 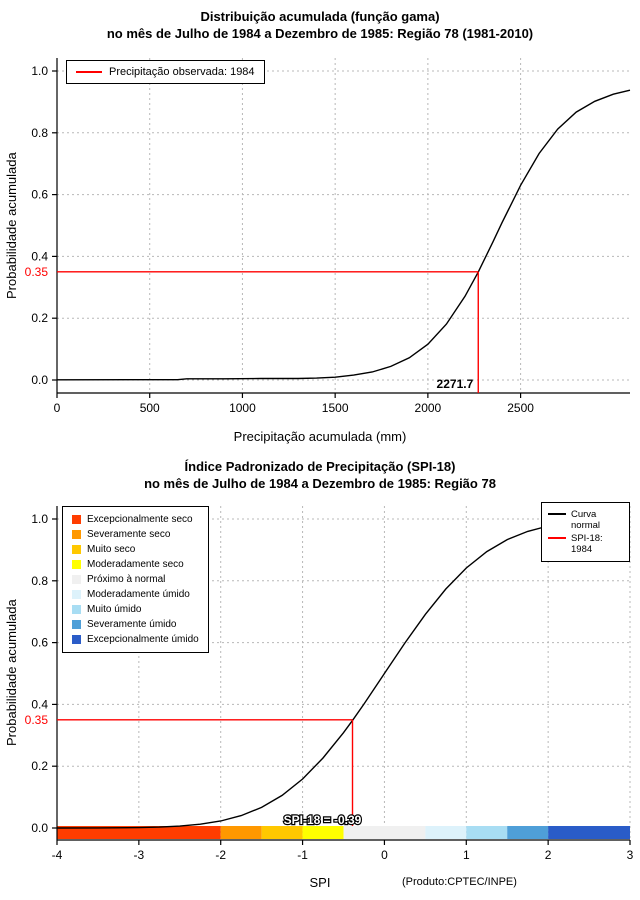 What do you see at coordinates (320, 16) in the screenshot?
I see `chart-title: Distribuição acumulada (função gama)` at bounding box center [320, 16].